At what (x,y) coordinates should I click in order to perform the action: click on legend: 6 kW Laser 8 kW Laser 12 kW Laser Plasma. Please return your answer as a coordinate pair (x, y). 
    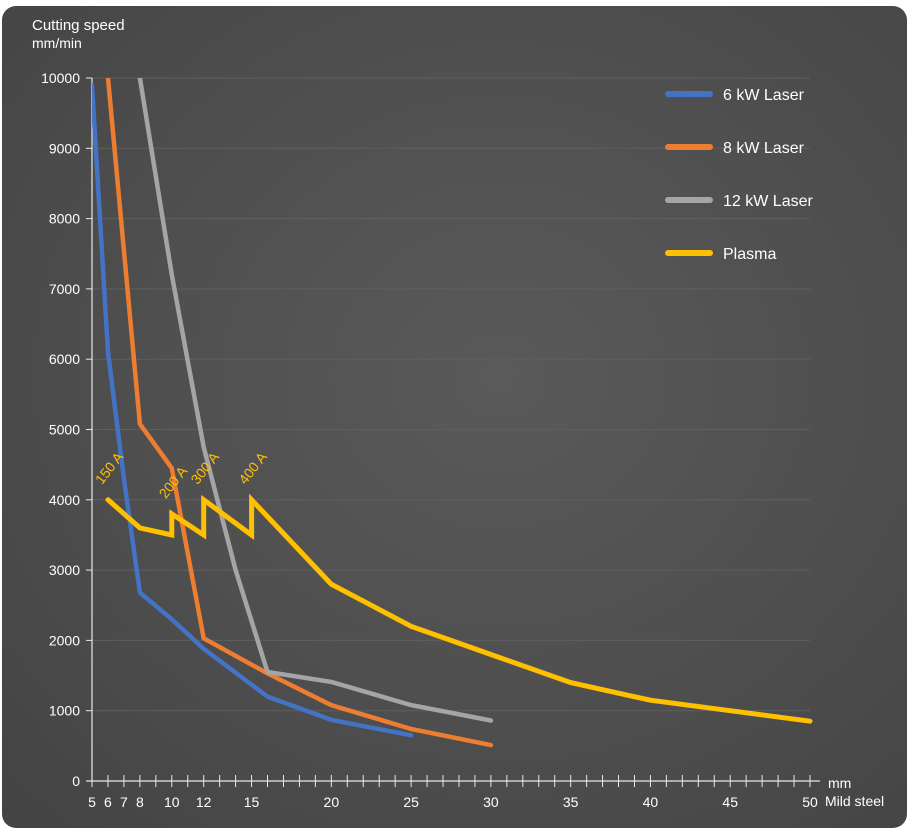
    Looking at the image, I should click on (739, 175).